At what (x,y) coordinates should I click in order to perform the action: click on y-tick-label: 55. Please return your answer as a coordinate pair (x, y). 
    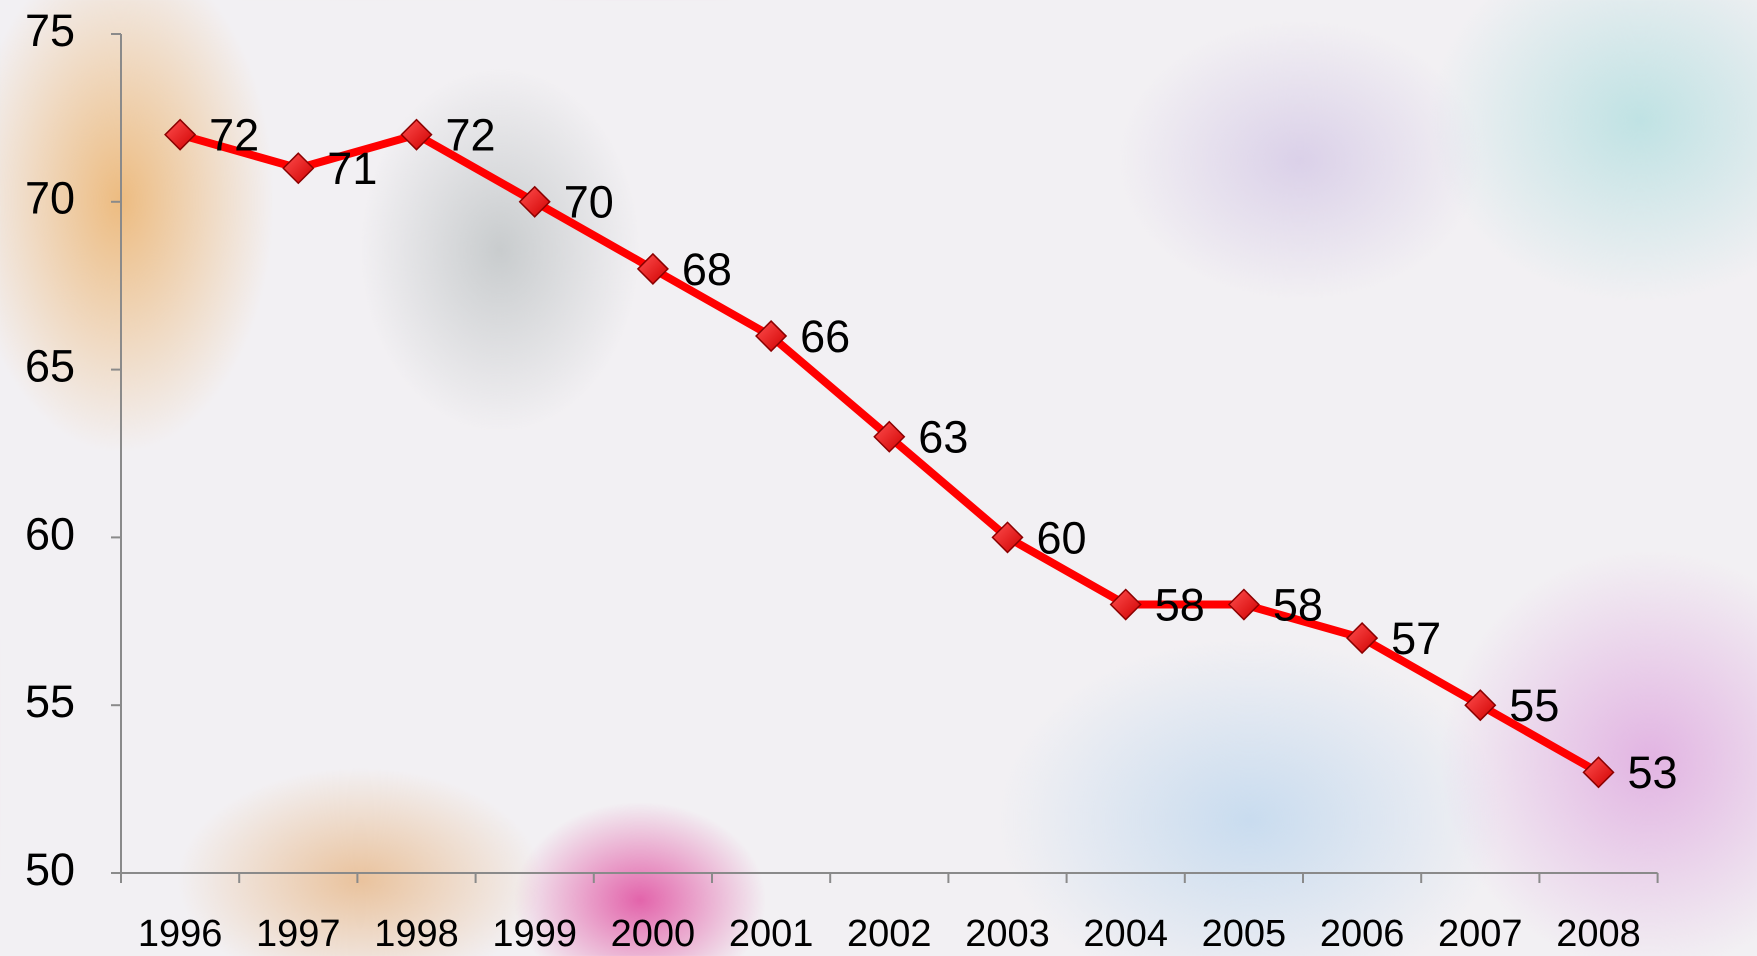
    Looking at the image, I should click on (50, 701).